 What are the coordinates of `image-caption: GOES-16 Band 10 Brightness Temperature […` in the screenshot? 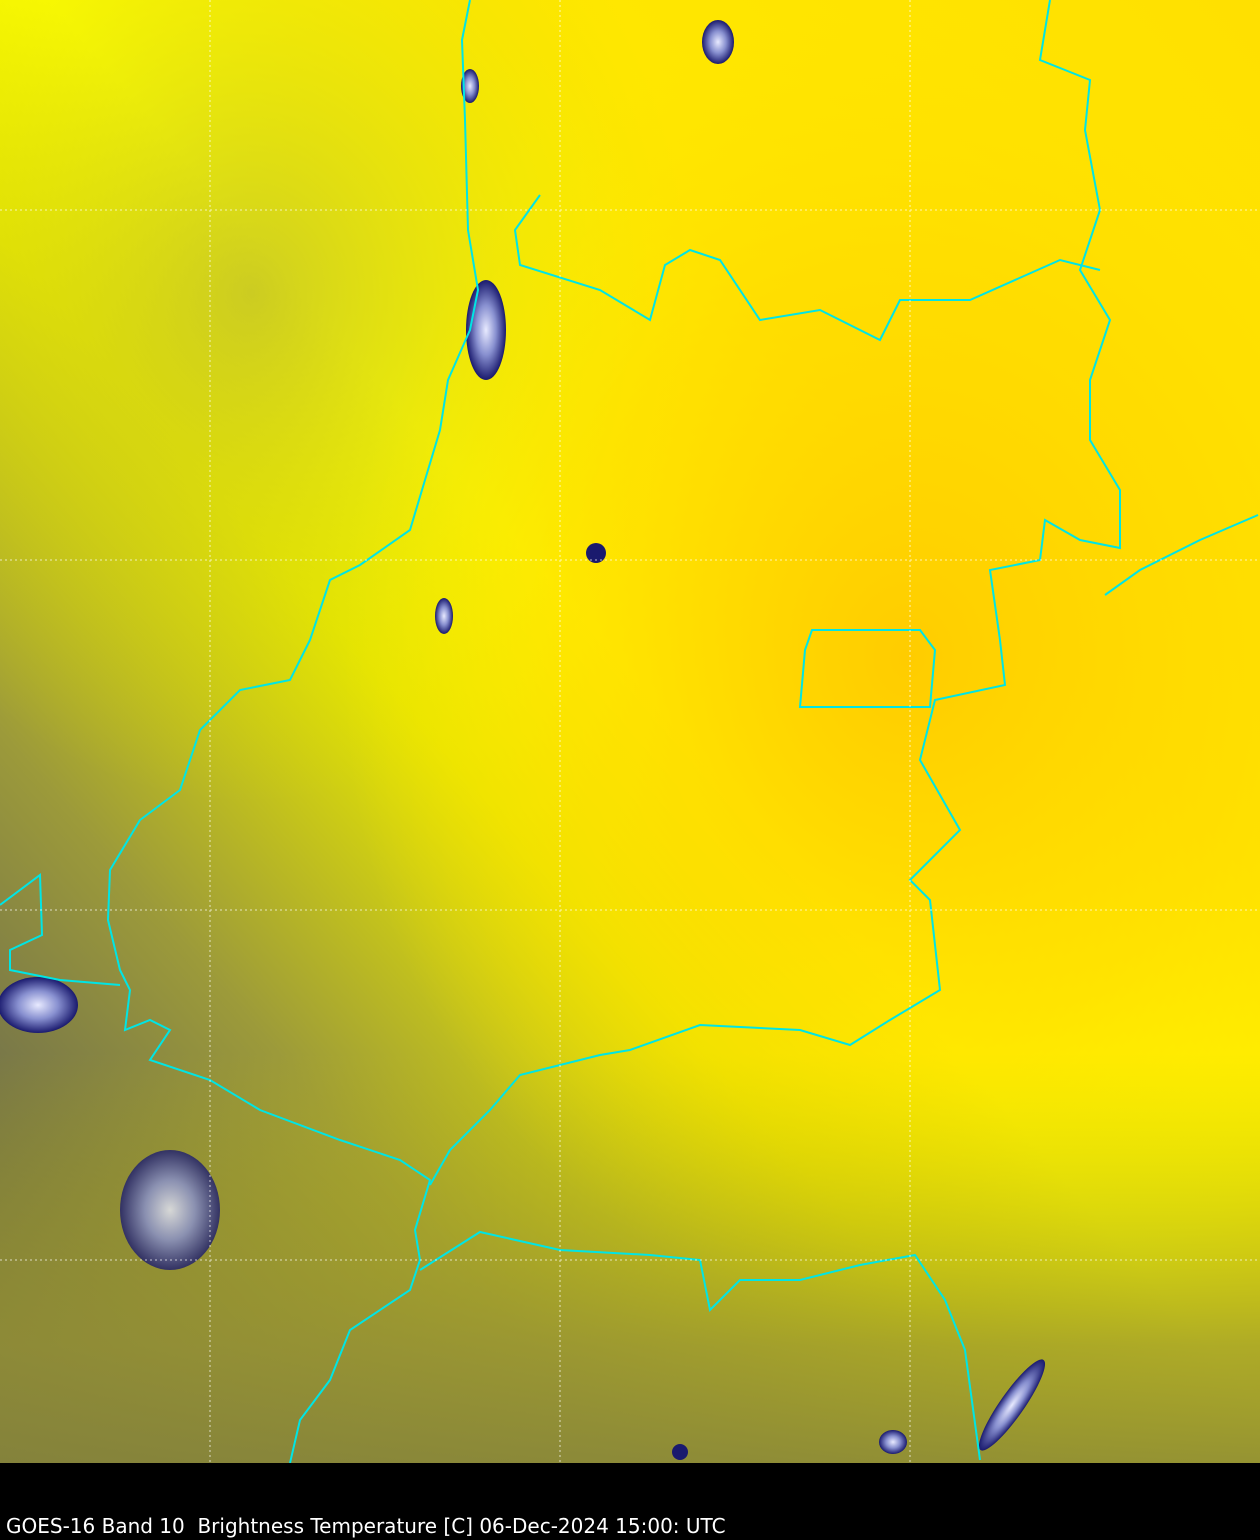 It's located at (366, 1526).